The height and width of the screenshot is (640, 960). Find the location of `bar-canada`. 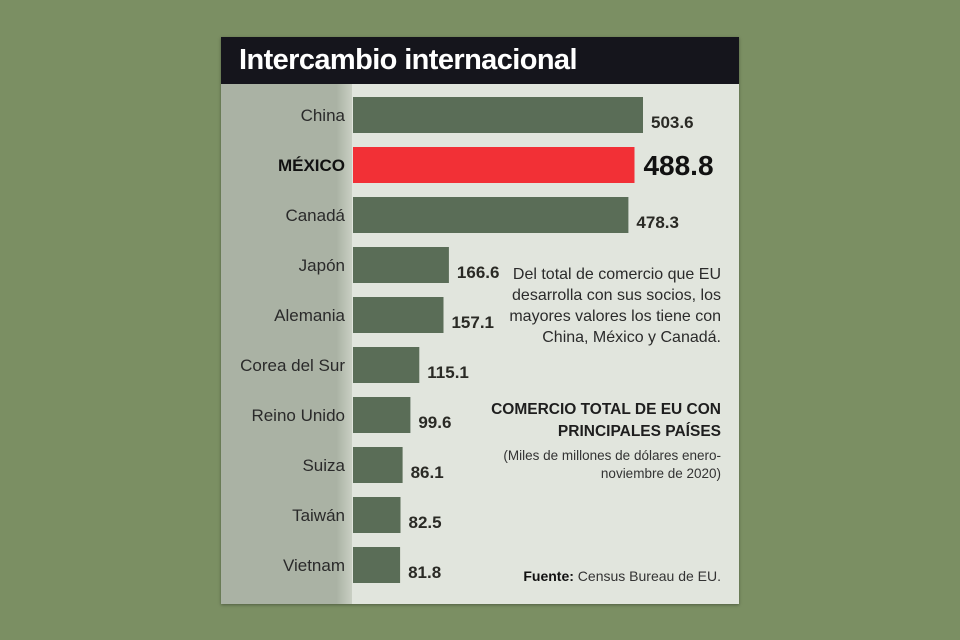

bar-canada is located at coordinates (491, 215).